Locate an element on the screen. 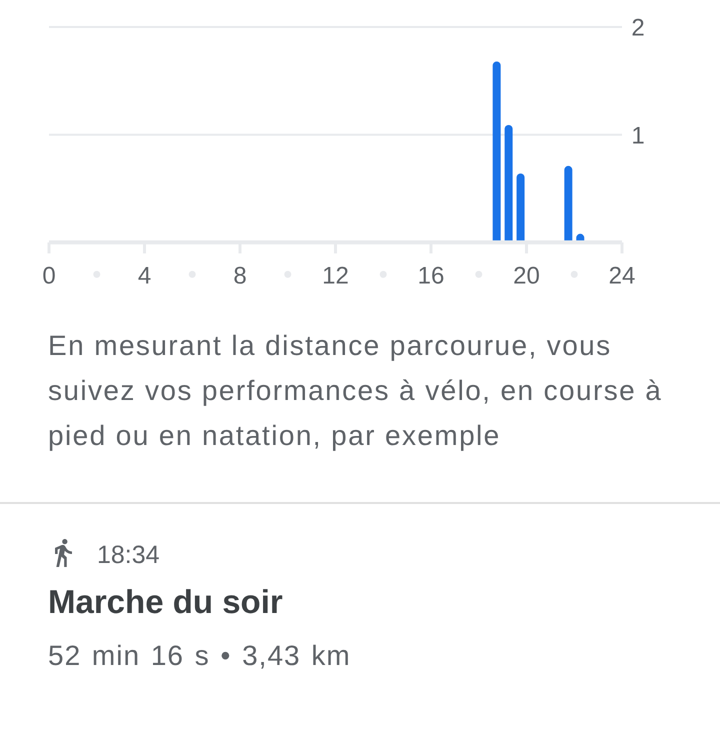 Image resolution: width=720 pixels, height=750 pixels. x-tick-label: 4 is located at coordinates (145, 276).